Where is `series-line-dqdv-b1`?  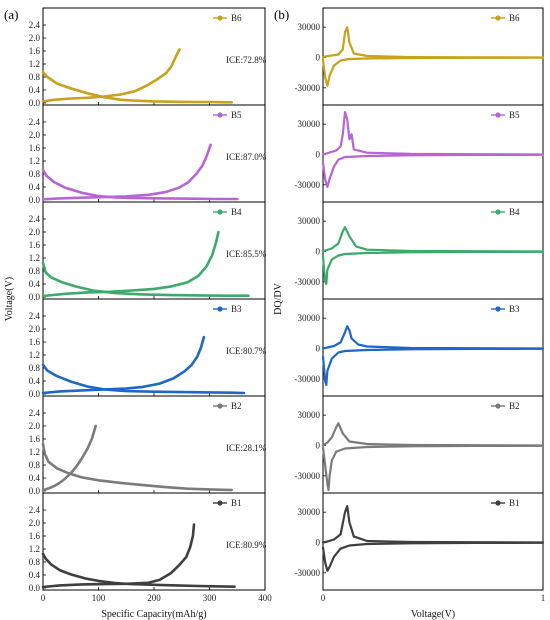 series-line-dqdv-b1 is located at coordinates (433, 538).